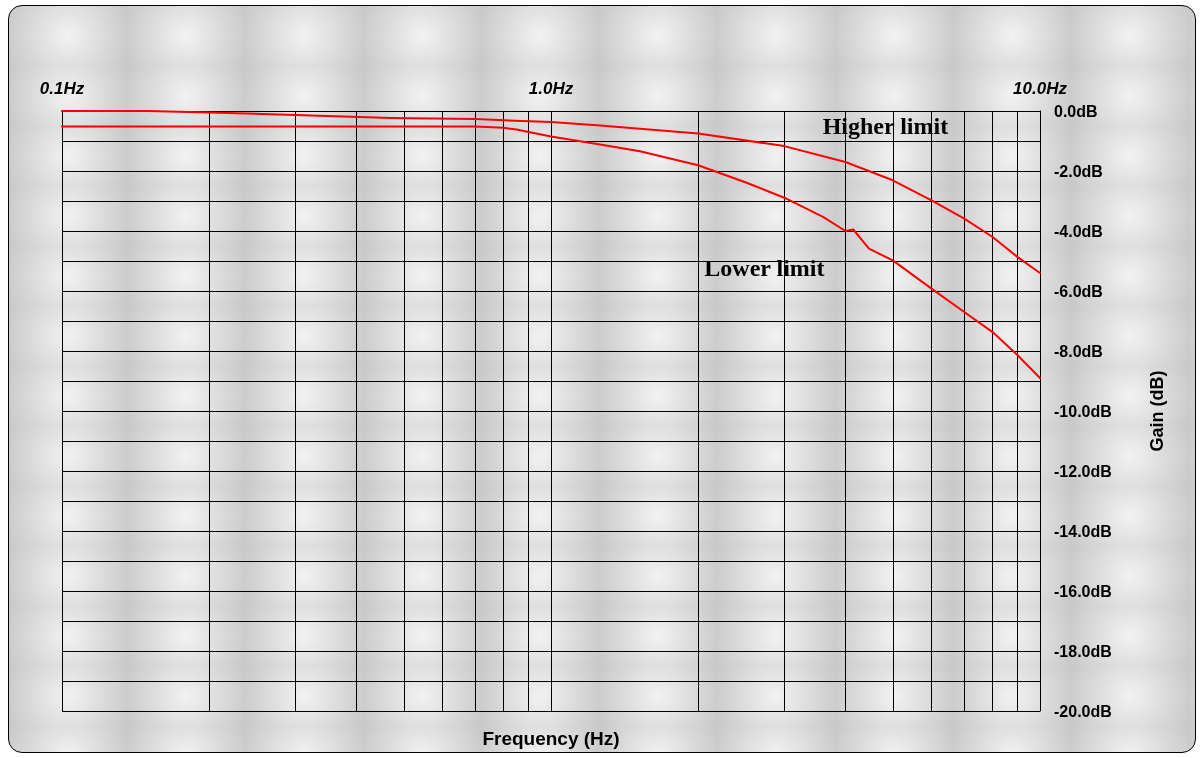  Describe the element at coordinates (1078, 231) in the screenshot. I see `y-tick-label: -4.0dB` at that location.